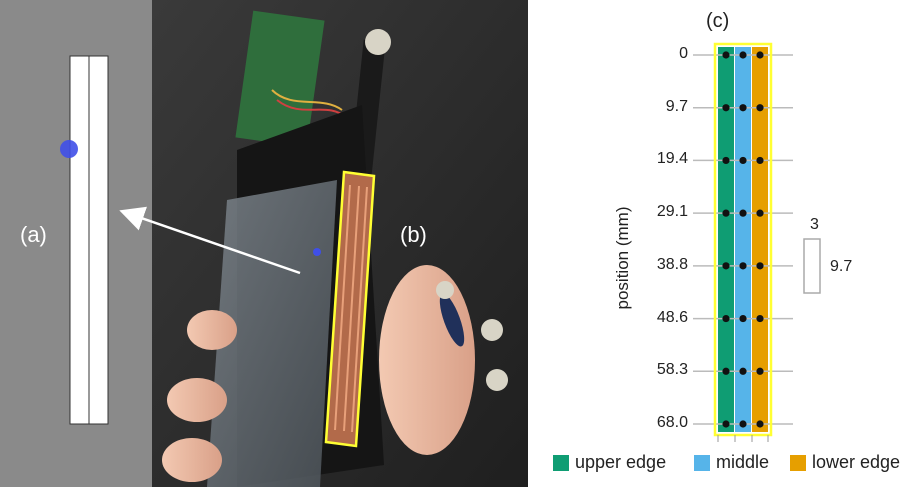  What do you see at coordinates (672, 317) in the screenshot?
I see `y-tick-label: 48.6` at bounding box center [672, 317].